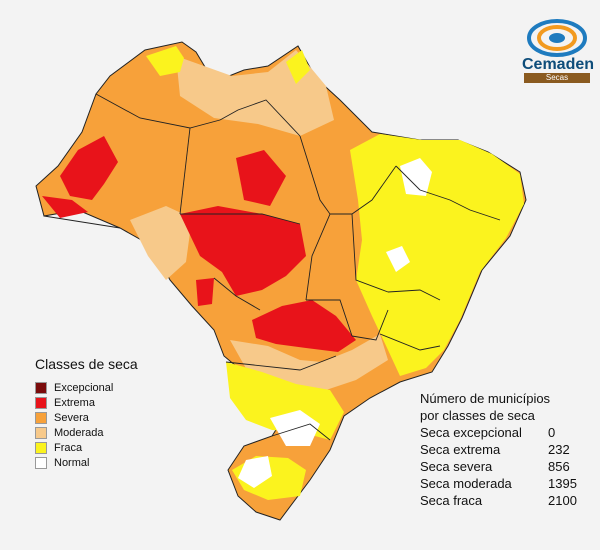  Describe the element at coordinates (120, 417) in the screenshot. I see `legend-item: Severa` at that location.